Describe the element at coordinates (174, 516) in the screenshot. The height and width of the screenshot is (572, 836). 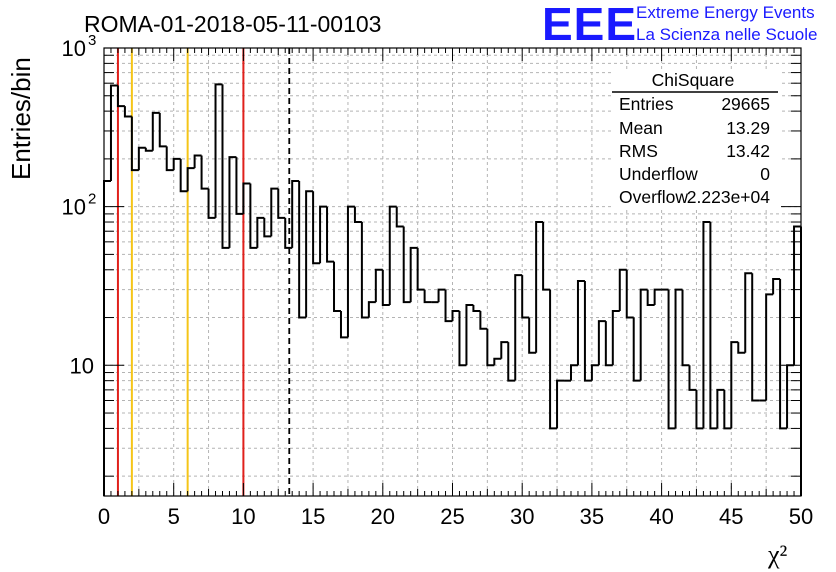
I see `x-tick-label: 5` at that location.